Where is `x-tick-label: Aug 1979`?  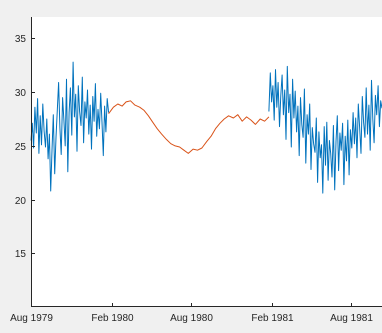
x-tick-label: Aug 1979 is located at coordinates (31, 318).